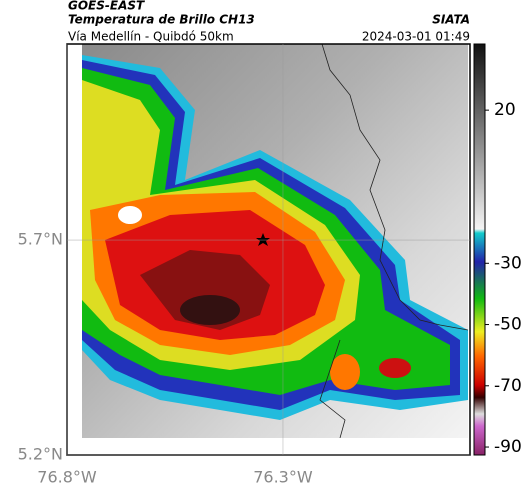  Describe the element at coordinates (508, 447) in the screenshot. I see `colorbar-tick-label: -90` at that location.